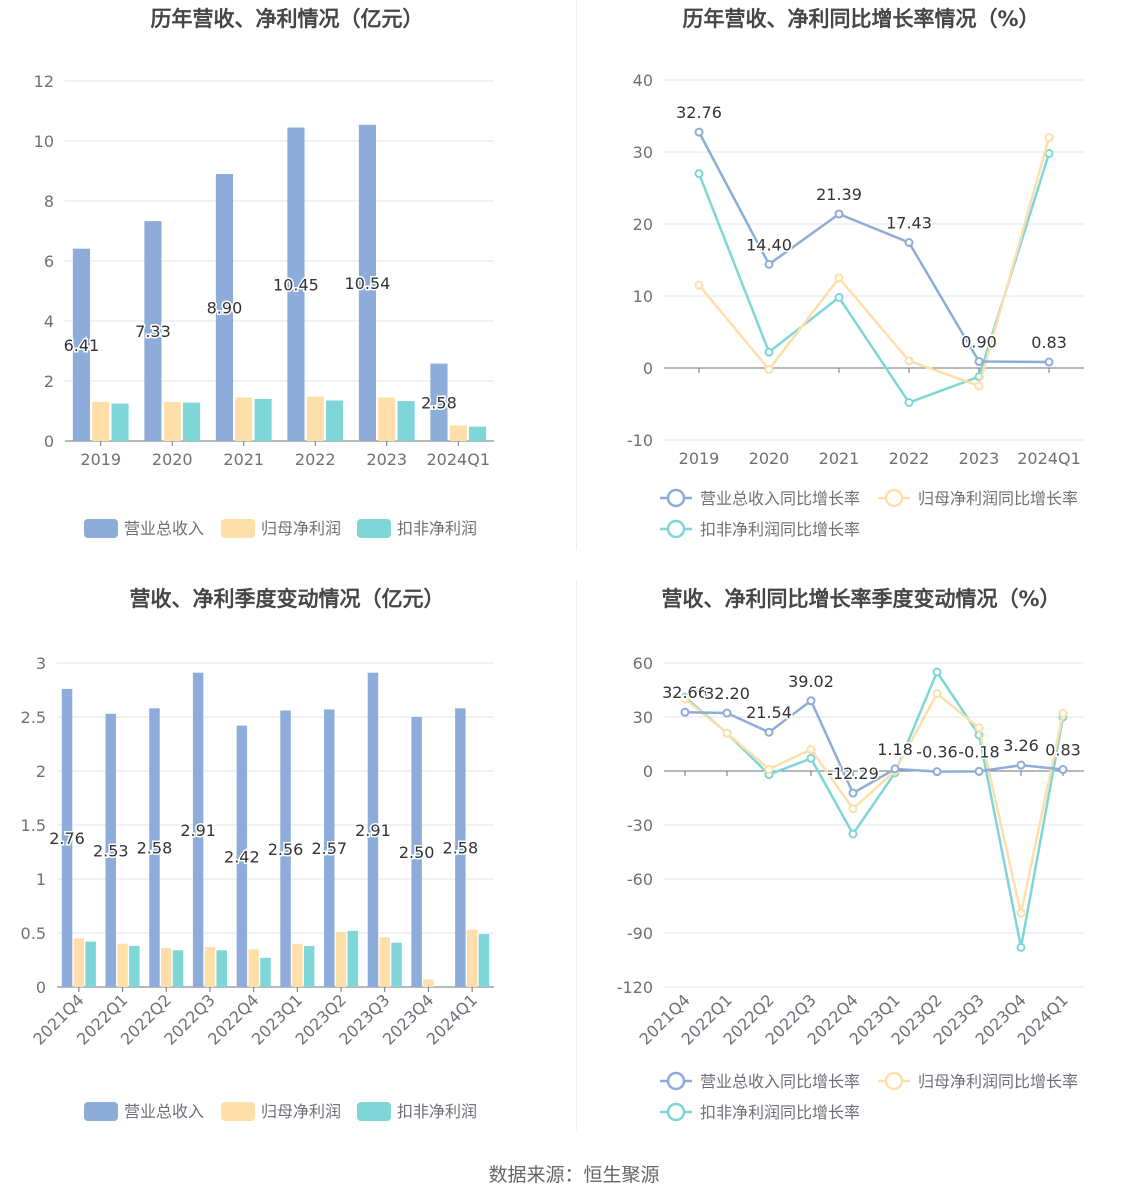 The height and width of the screenshot is (1202, 1148). I want to click on point-value-label: 32.66, so click(685, 692).